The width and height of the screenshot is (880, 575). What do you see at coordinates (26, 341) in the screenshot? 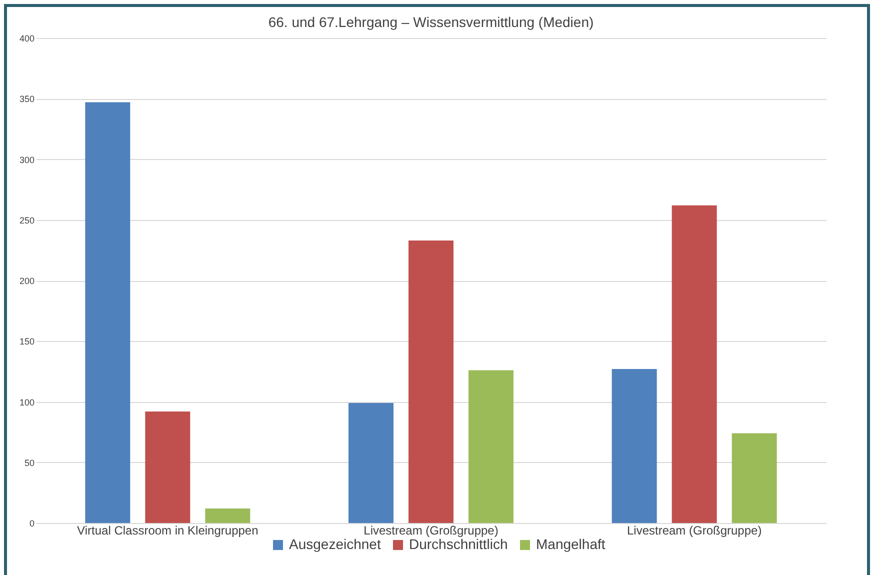
I see `y-tick-label: 150` at bounding box center [26, 341].